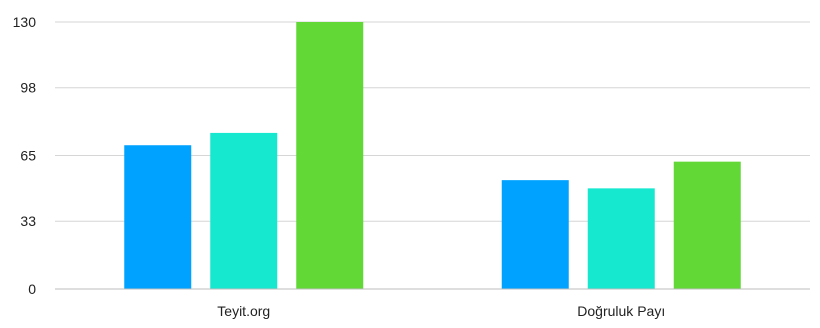 The height and width of the screenshot is (328, 820). I want to click on y-tick-label: 33, so click(28, 221).